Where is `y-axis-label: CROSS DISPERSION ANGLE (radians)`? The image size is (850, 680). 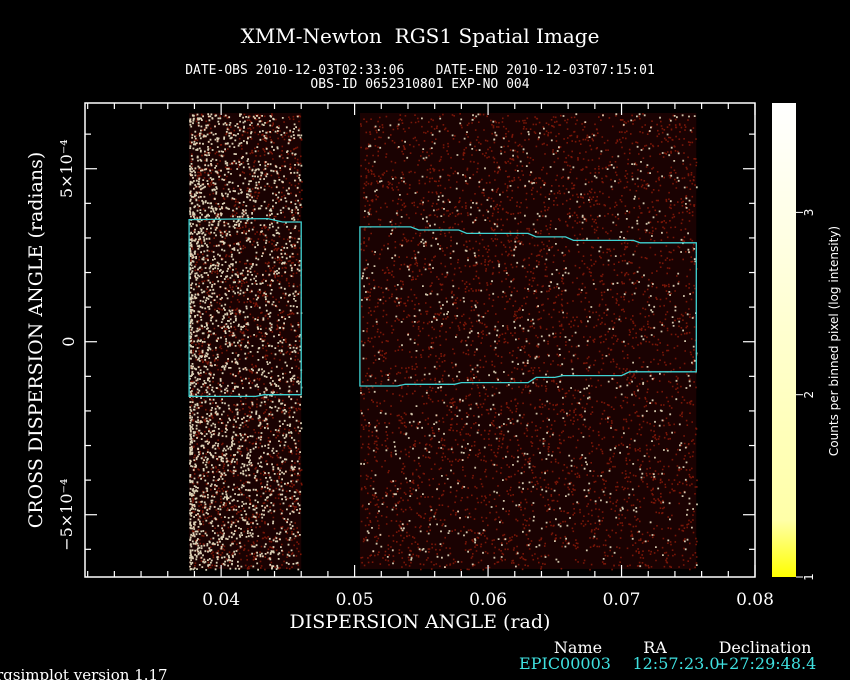
y-axis-label: CROSS DISPERSION ANGLE (radians) is located at coordinates (36, 340).